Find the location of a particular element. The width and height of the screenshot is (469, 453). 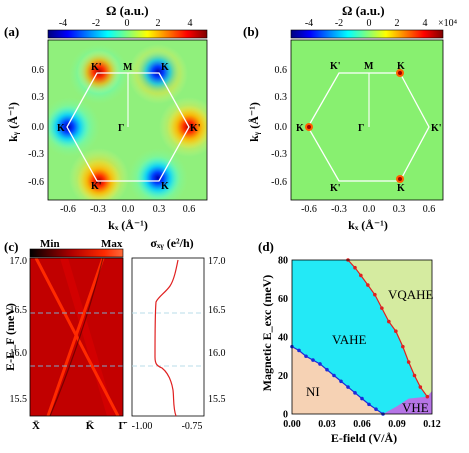

region-vhe is located at coordinates (407, 402).